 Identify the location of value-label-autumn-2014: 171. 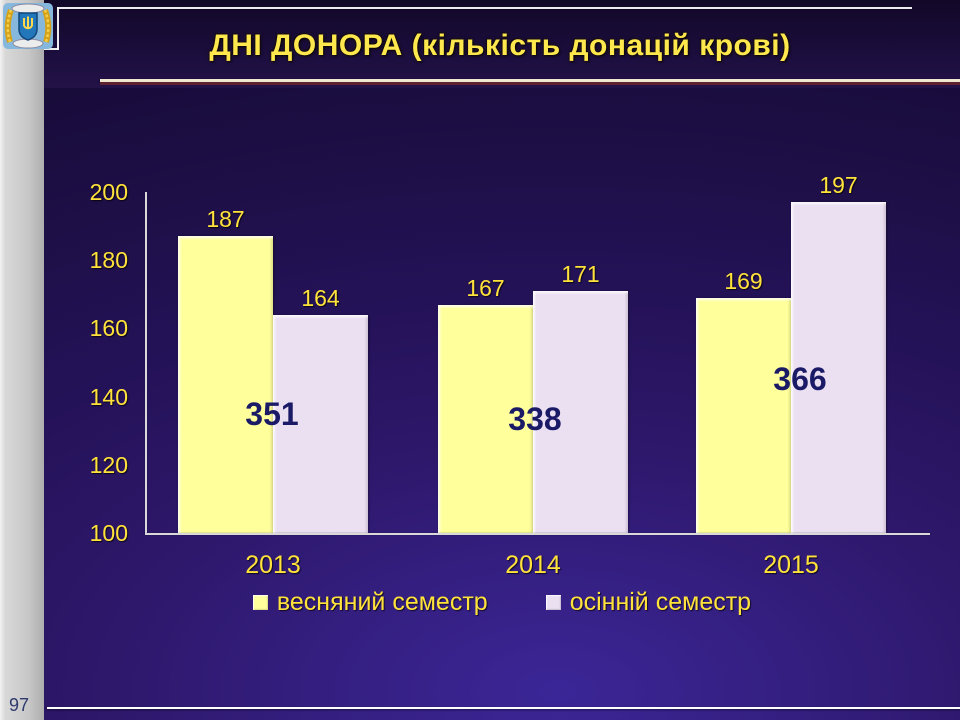
(580, 273).